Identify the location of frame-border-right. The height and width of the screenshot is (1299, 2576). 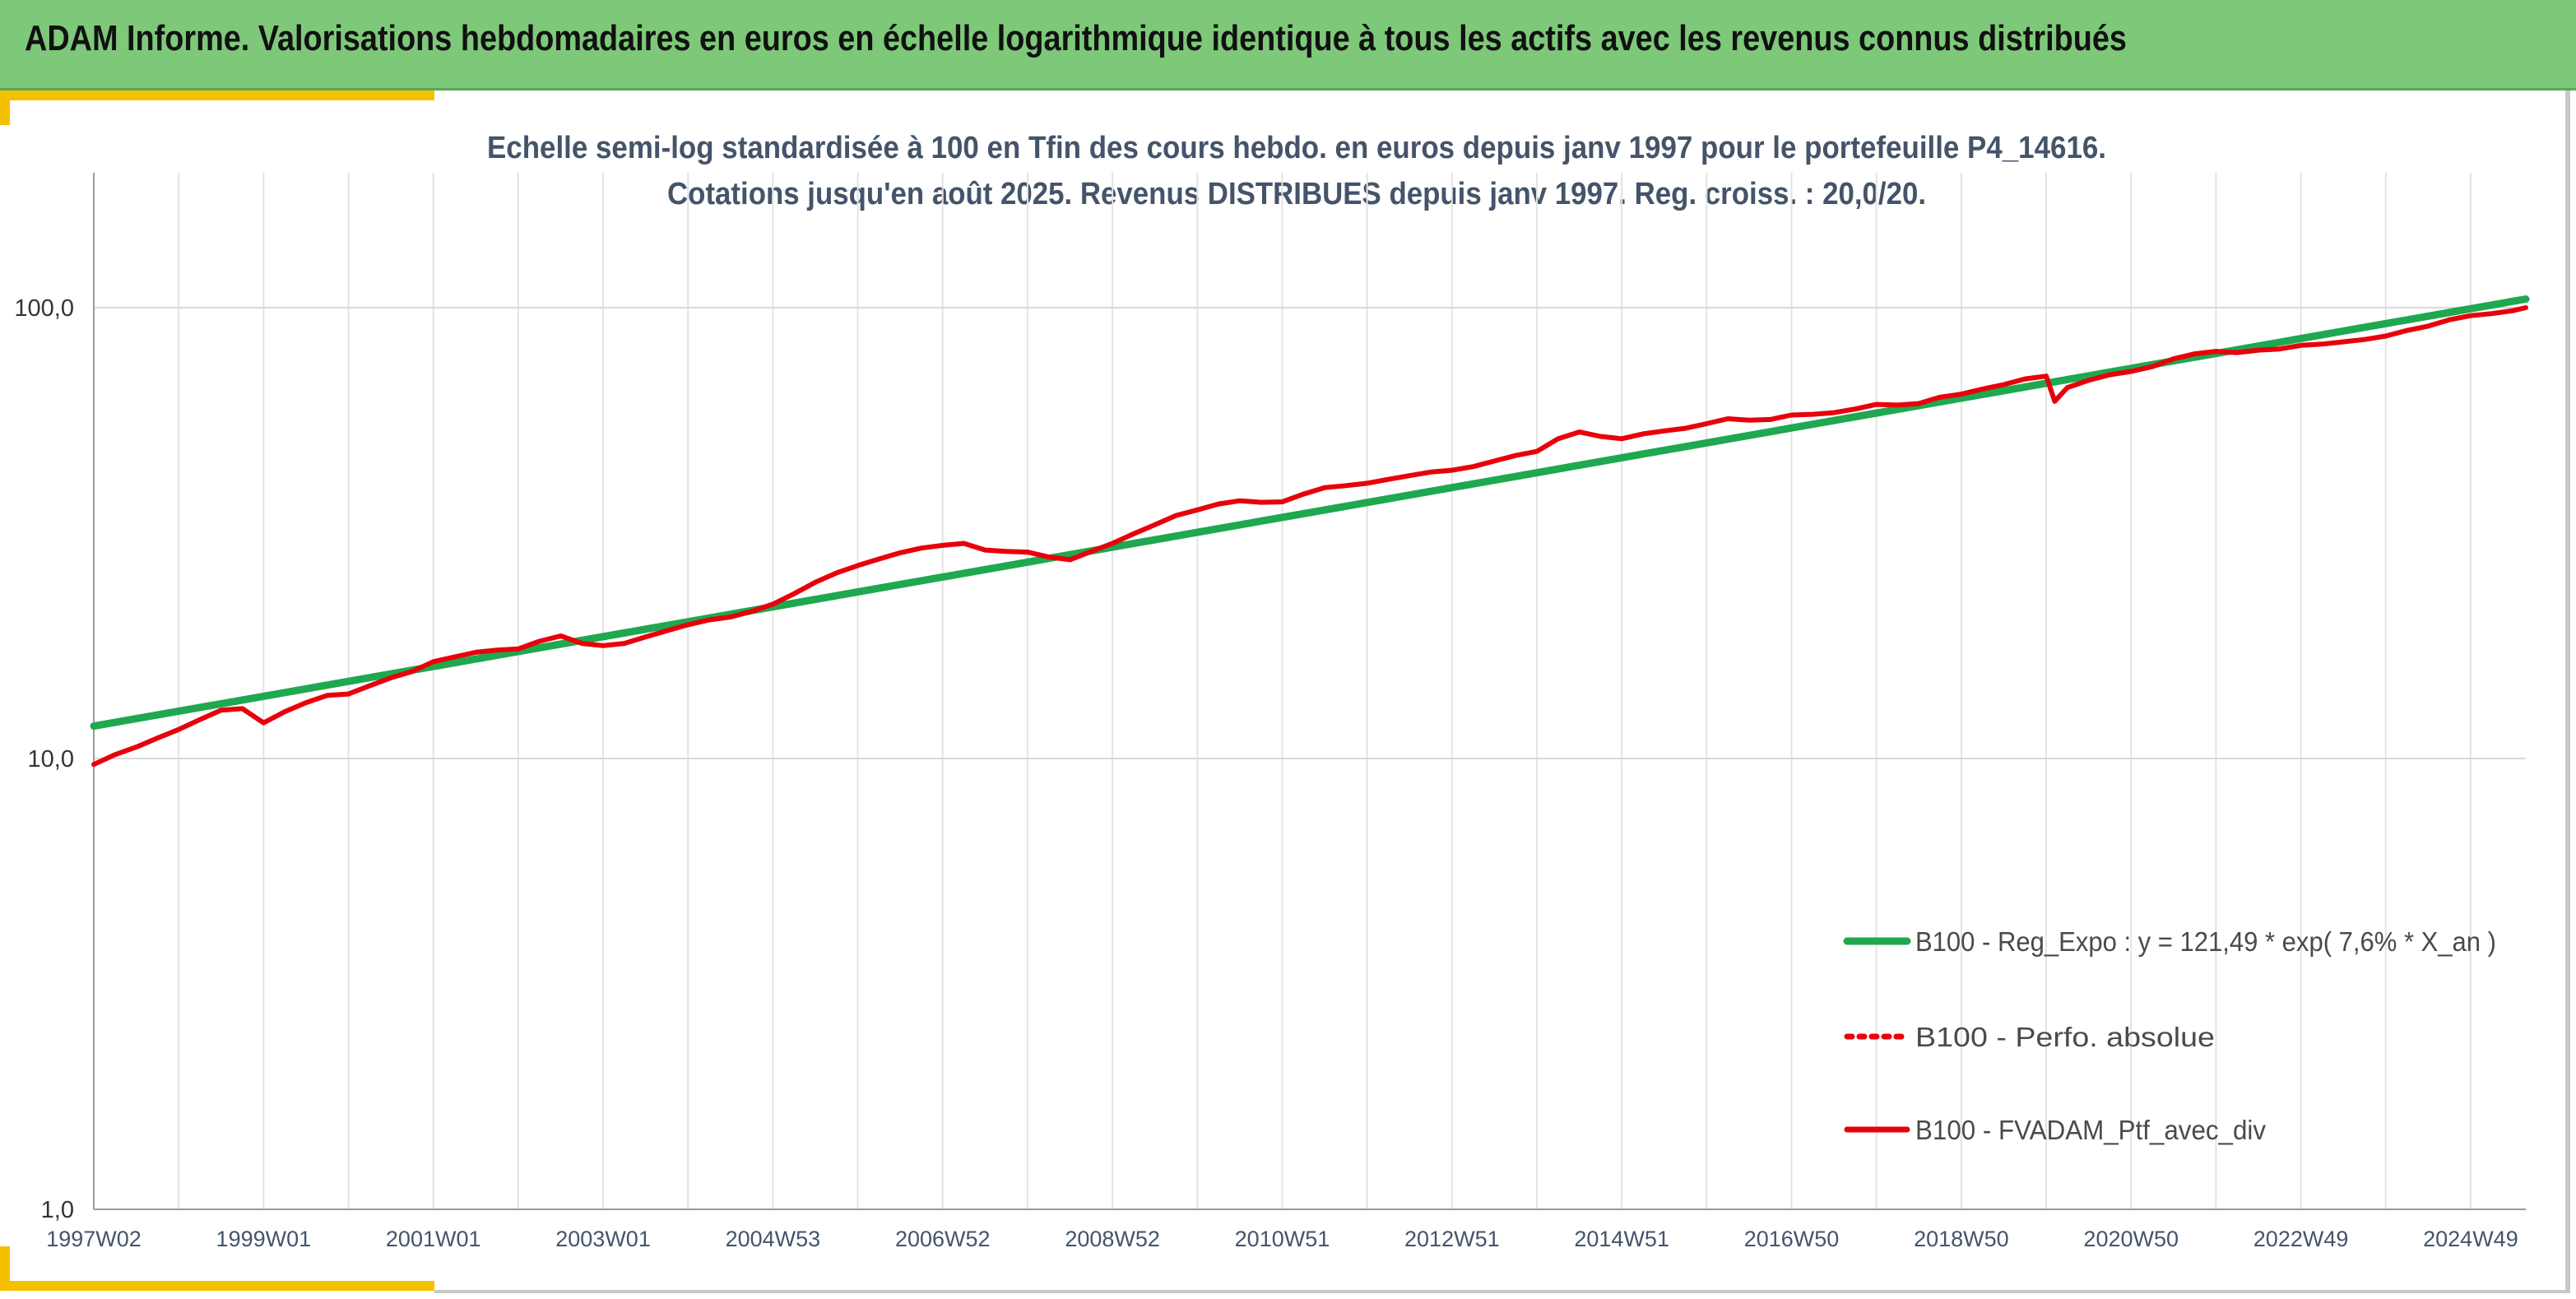
(2567, 691).